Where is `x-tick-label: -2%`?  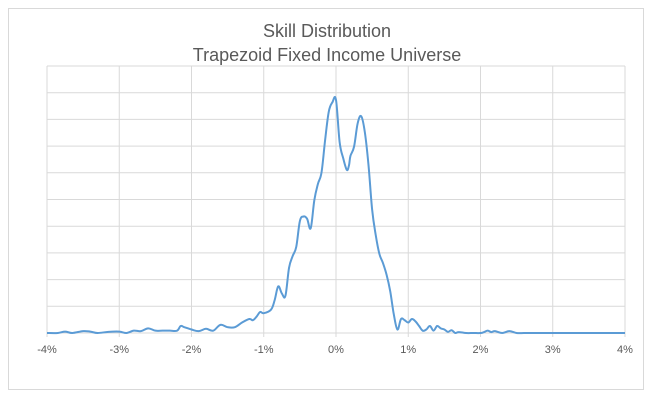 x-tick-label: -2% is located at coordinates (192, 350).